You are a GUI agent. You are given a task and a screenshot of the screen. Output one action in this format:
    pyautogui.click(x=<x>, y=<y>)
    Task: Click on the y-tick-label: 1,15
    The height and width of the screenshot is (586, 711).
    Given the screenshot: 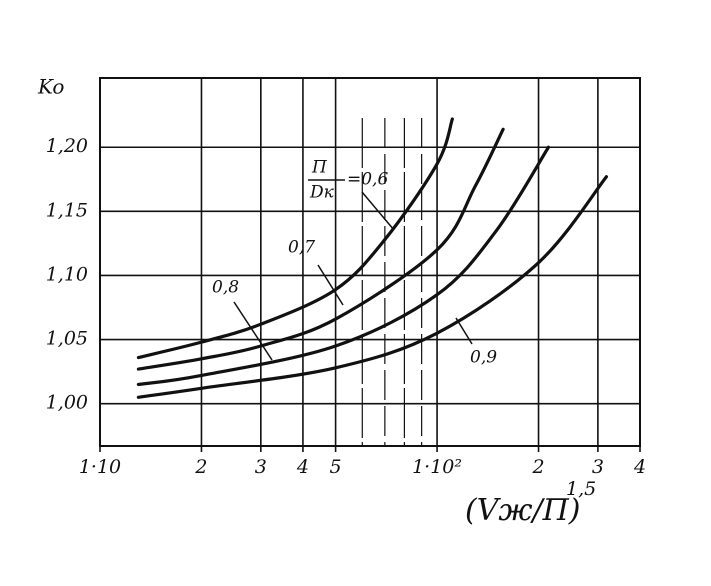 What is the action you would take?
    pyautogui.click(x=67, y=210)
    